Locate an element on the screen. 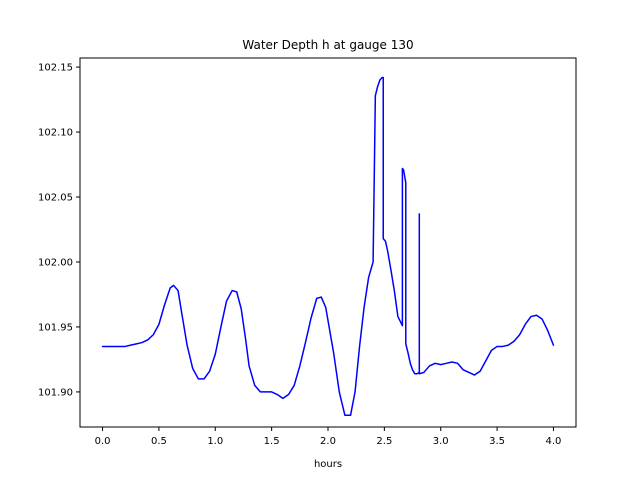 The height and width of the screenshot is (480, 640). x-axis-label: hours is located at coordinates (328, 464).